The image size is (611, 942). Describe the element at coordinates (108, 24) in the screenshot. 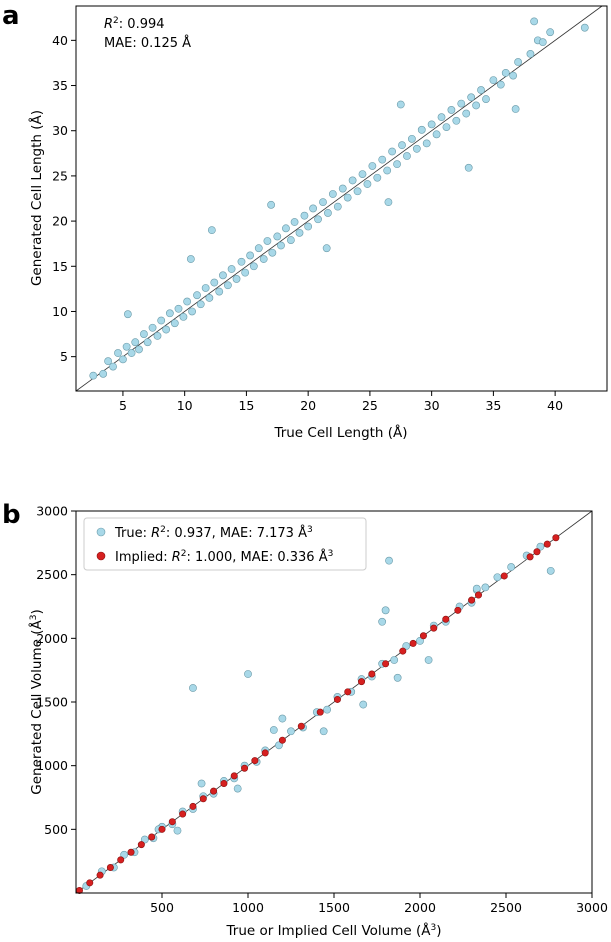

I see `panel-a-r2-symbol: R` at that location.